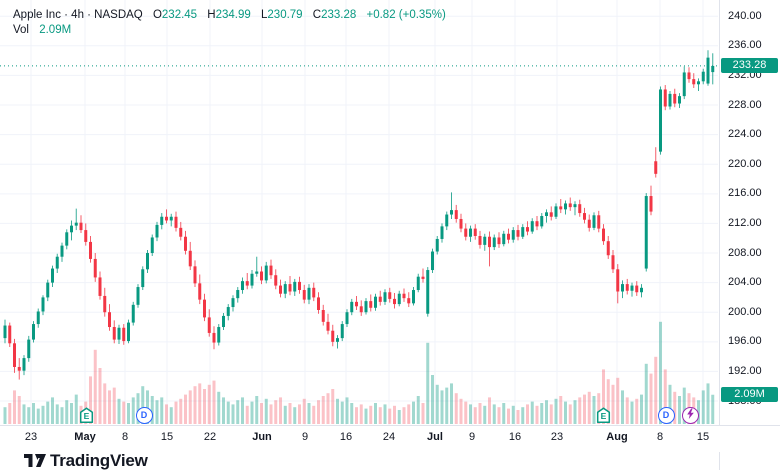 This screenshot has height=470, width=780. What do you see at coordinates (85, 437) in the screenshot?
I see `time-tick-label: May` at bounding box center [85, 437].